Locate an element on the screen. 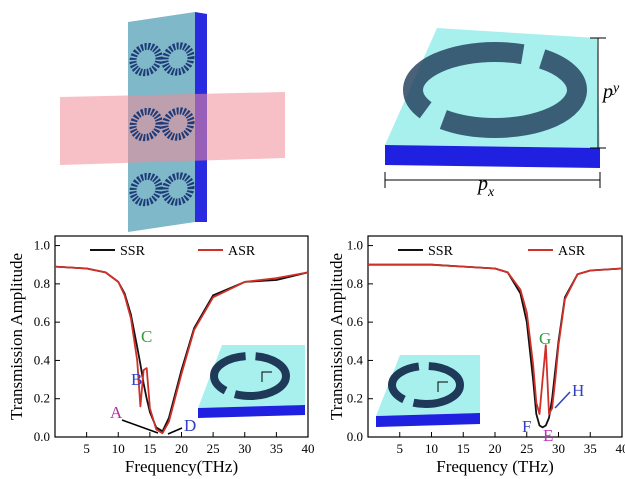 The width and height of the screenshot is (625, 479). annotation: G is located at coordinates (545, 338).